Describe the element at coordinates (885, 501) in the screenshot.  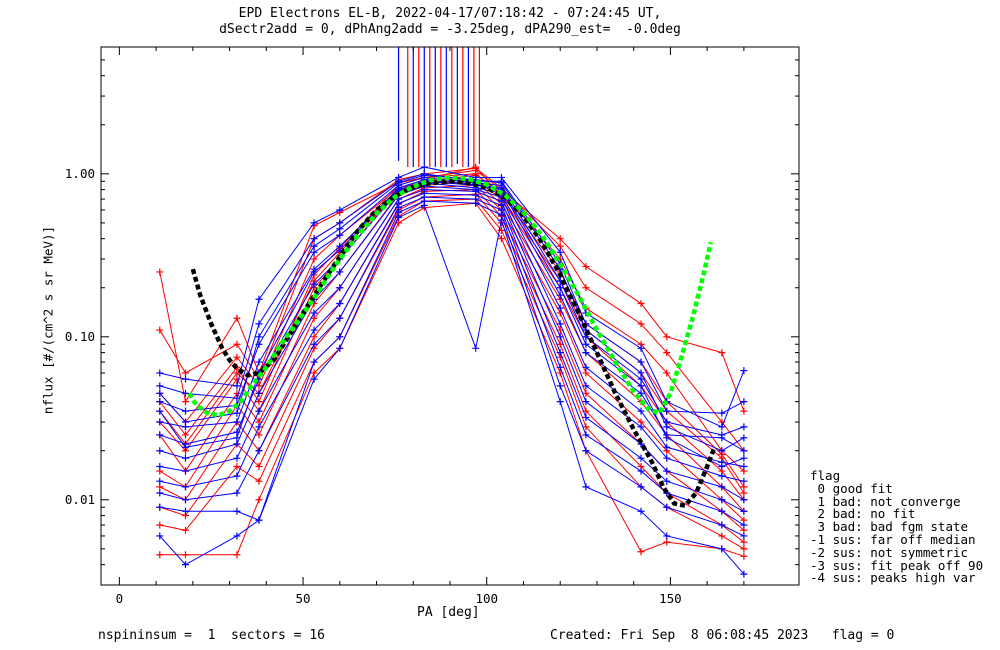
I see `legend-item: 1 bad: not converge` at that location.